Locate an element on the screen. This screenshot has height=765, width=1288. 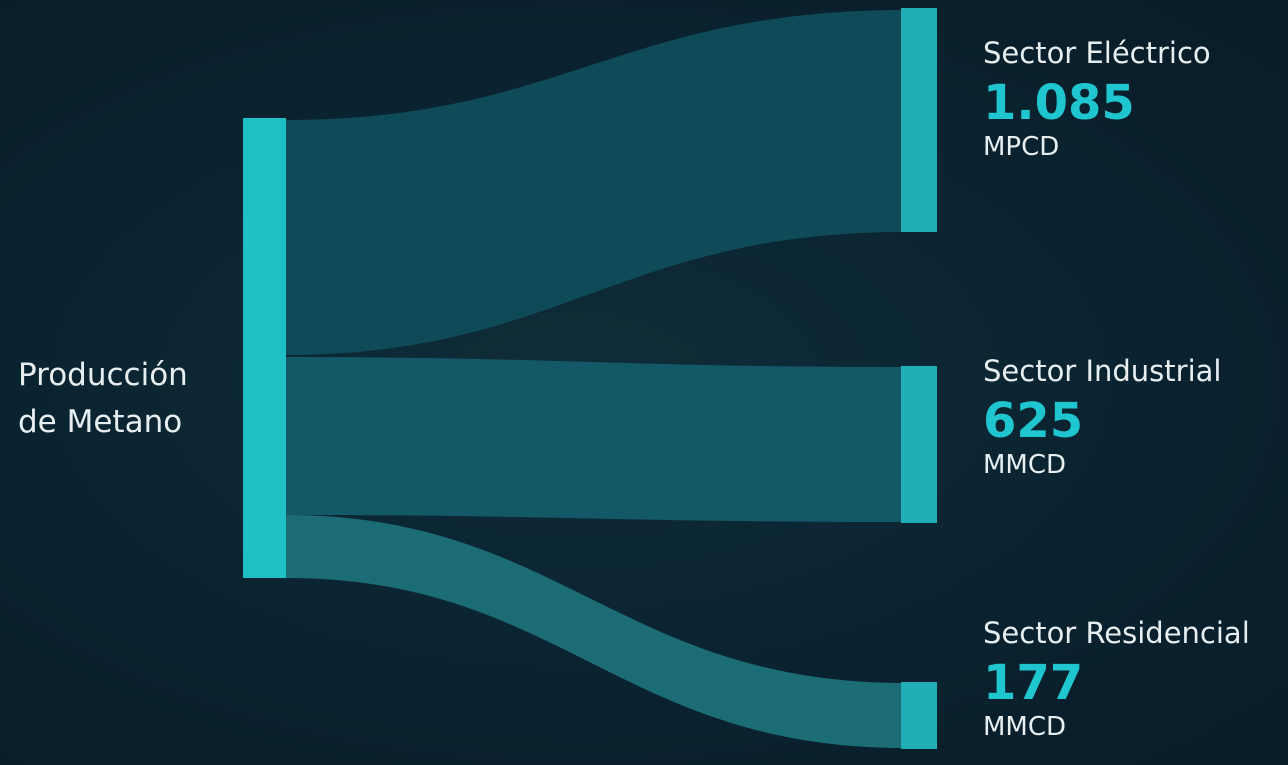
target-value: 177 is located at coordinates (1033, 683).